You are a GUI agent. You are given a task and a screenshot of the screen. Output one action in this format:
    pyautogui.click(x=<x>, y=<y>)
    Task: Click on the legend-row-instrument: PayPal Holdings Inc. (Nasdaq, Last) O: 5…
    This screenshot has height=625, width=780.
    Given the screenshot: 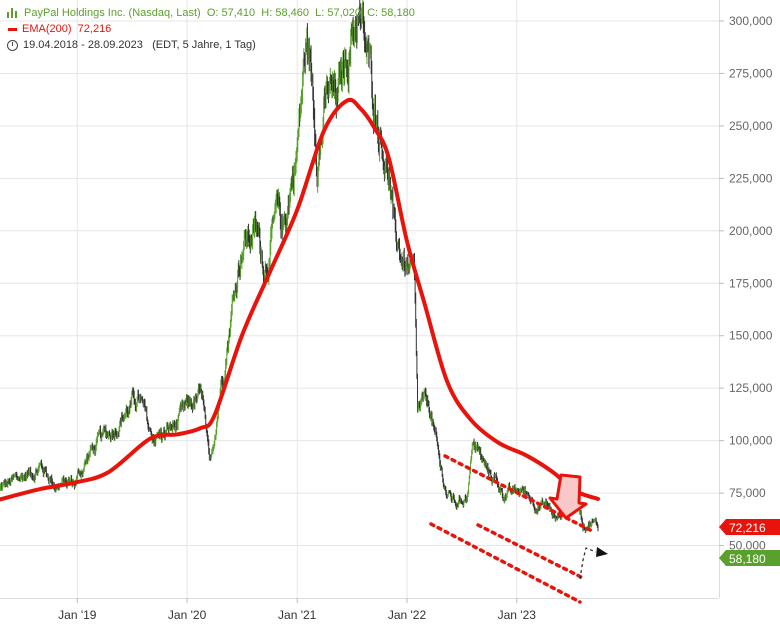 What is the action you would take?
    pyautogui.click(x=210, y=13)
    